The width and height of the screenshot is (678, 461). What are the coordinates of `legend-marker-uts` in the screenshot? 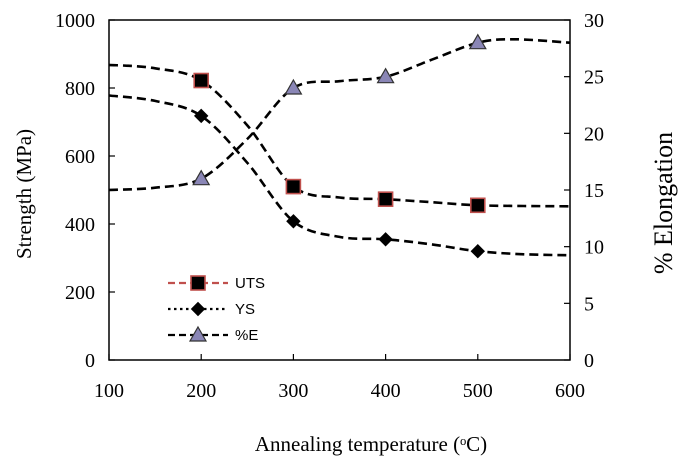 It's located at (198, 283).